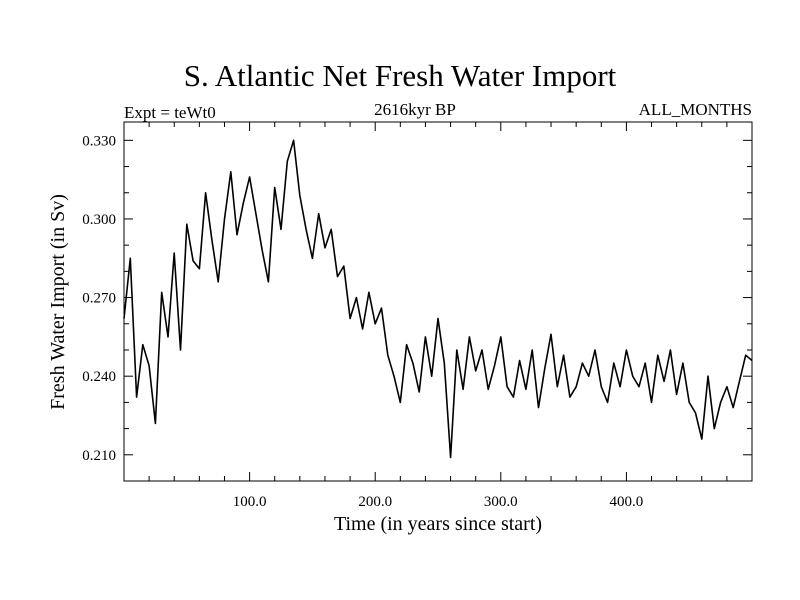 This screenshot has height=600, width=800. I want to click on y-tick-label: 0.330, so click(99, 141).